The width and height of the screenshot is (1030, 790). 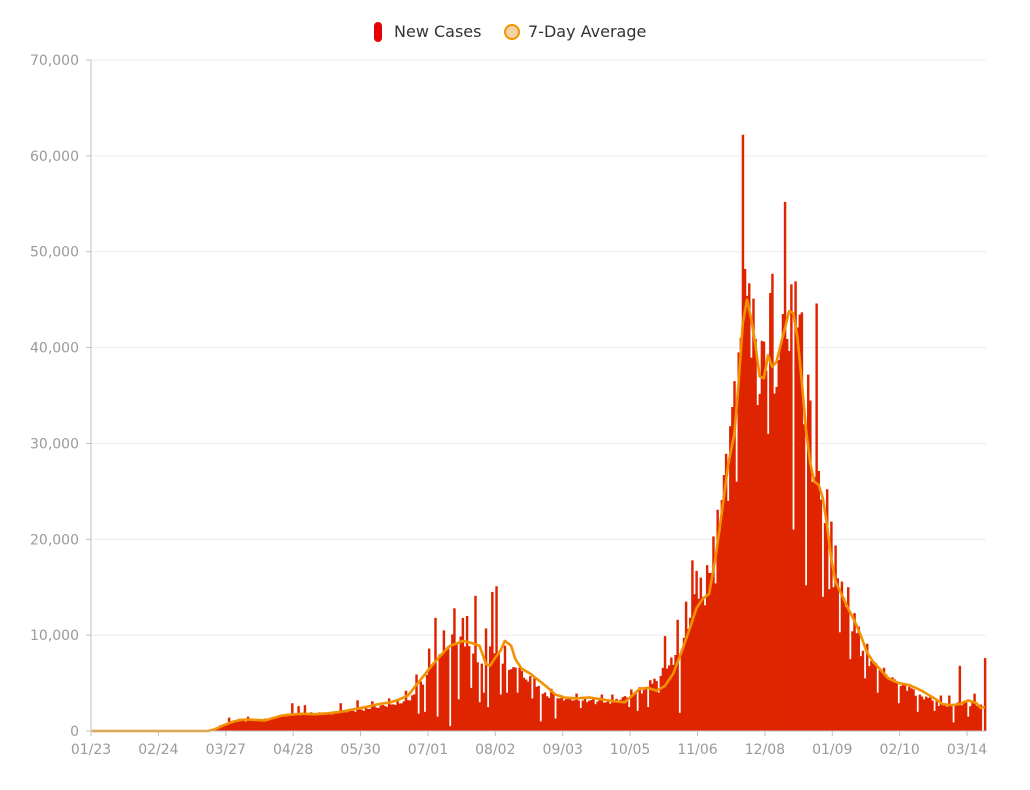 What do you see at coordinates (967, 750) in the screenshot?
I see `x-tick-label: 03/14` at bounding box center [967, 750].